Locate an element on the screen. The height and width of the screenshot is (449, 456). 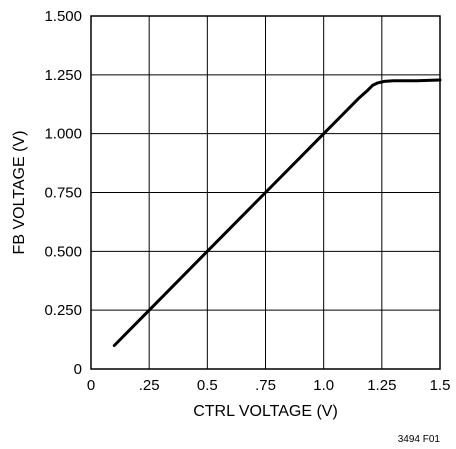
y-tick-label: 1.250 is located at coordinates (63, 75).